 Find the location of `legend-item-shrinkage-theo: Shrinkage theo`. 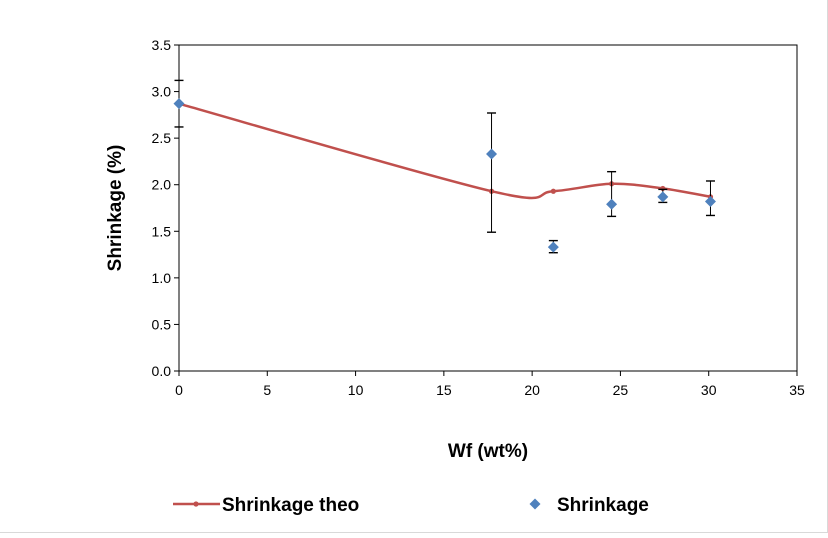

legend-item-shrinkage-theo: Shrinkage theo is located at coordinates (266, 505).